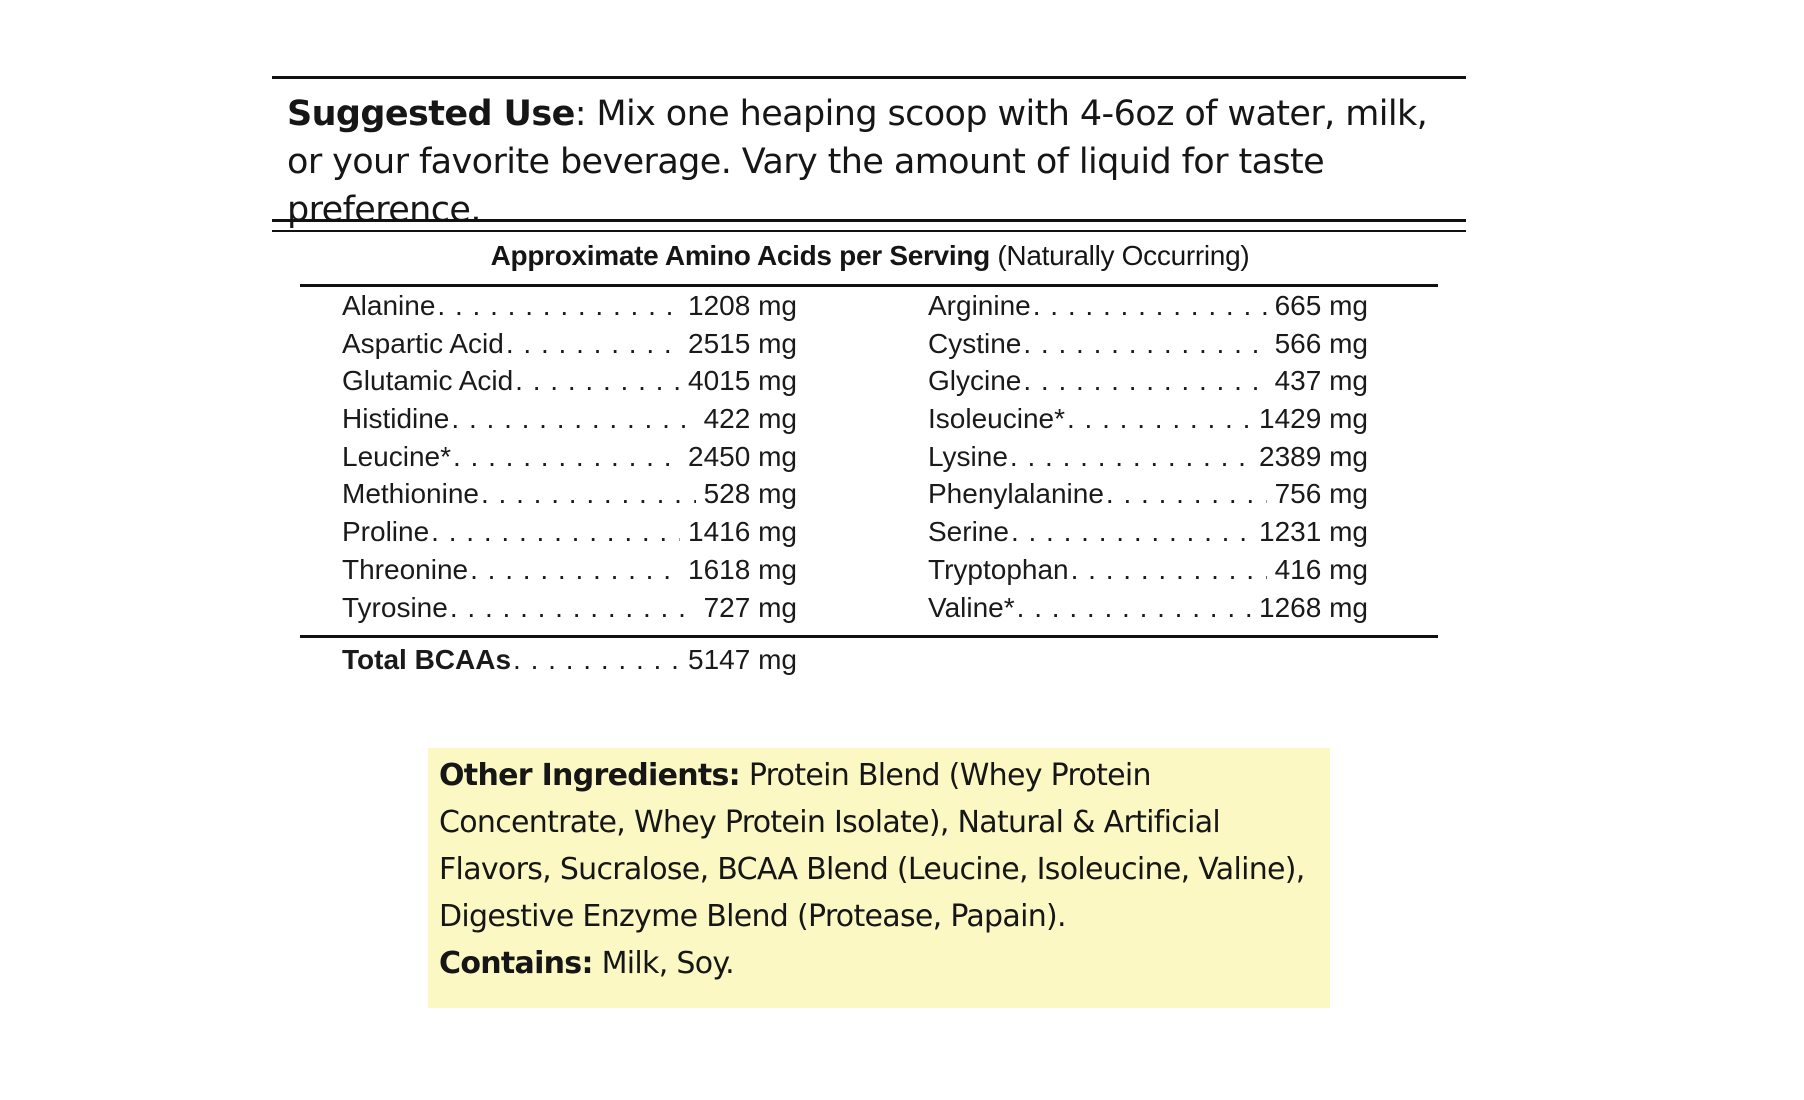  What do you see at coordinates (996, 419) in the screenshot?
I see `amino-name: Isoleucine*` at bounding box center [996, 419].